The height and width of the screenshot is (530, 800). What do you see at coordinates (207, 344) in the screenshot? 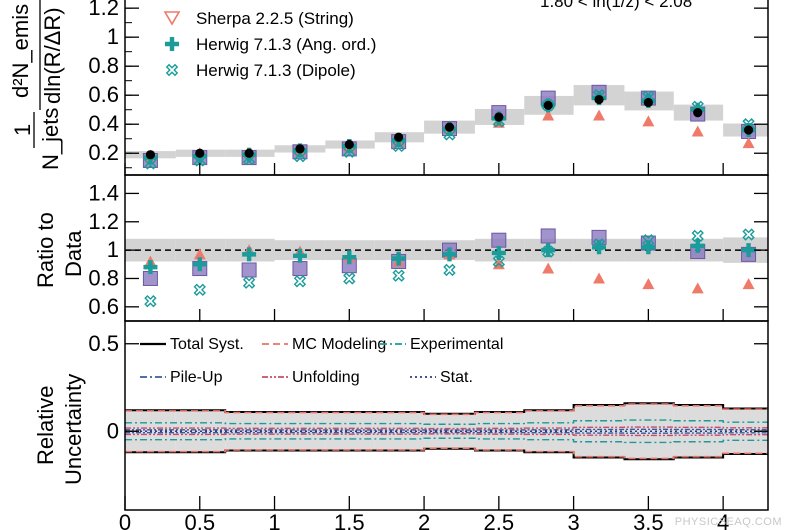
I see `legend-label: Total Syst.` at bounding box center [207, 344].